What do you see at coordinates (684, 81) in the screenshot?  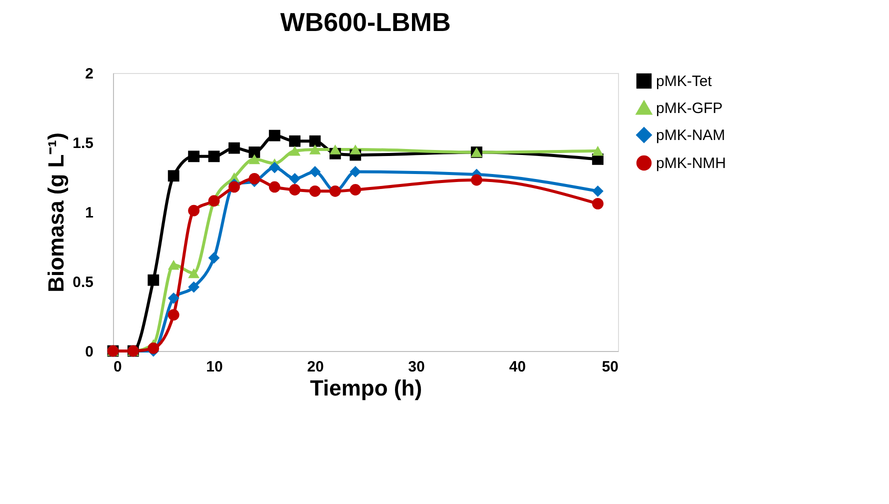 I see `legend-label: pMK-Tet` at bounding box center [684, 81].